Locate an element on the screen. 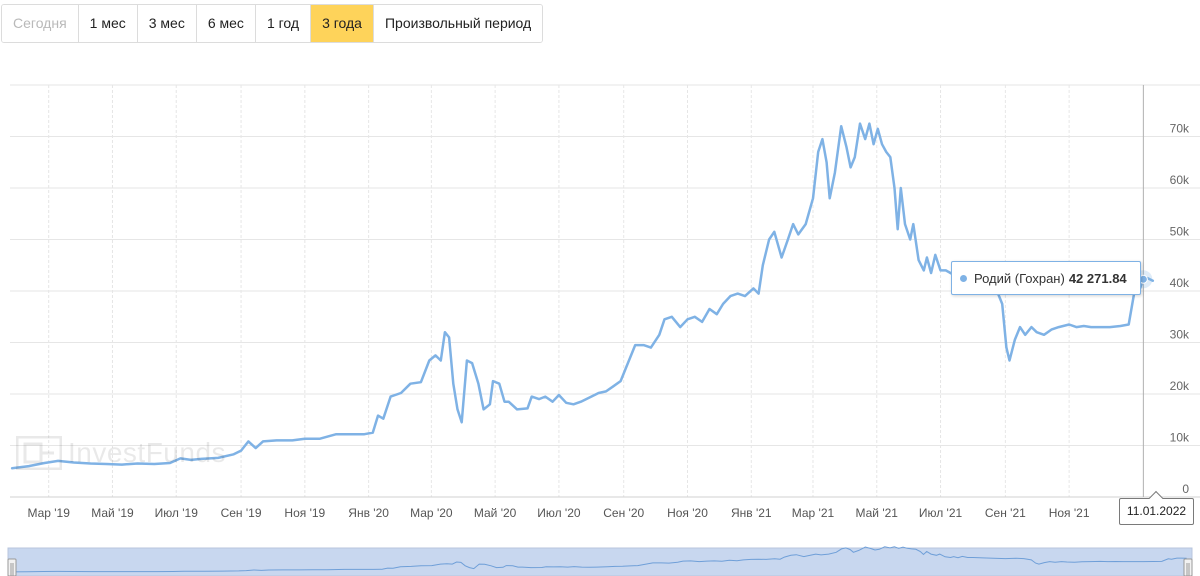 Image resolution: width=1200 pixels, height=576 pixels. period-6-months-button: 6 мес is located at coordinates (226, 23).